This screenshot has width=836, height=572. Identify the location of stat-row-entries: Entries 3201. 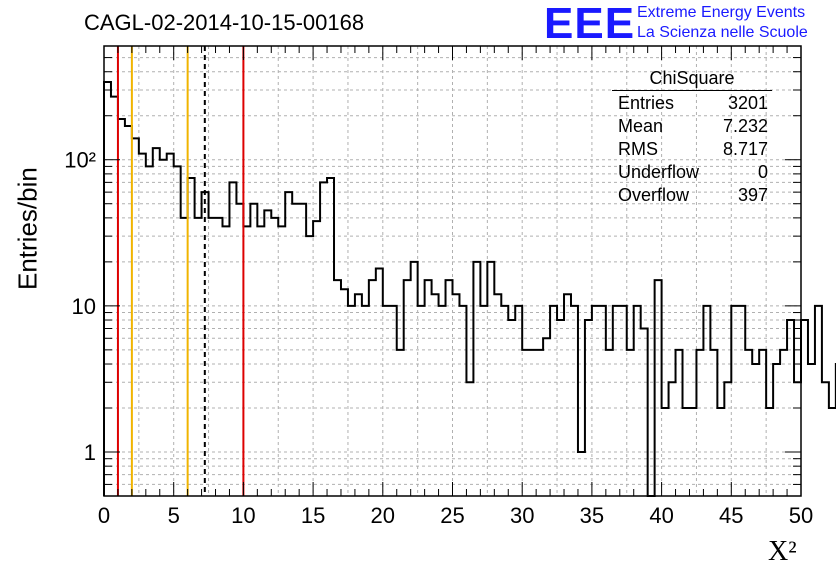
(694, 104).